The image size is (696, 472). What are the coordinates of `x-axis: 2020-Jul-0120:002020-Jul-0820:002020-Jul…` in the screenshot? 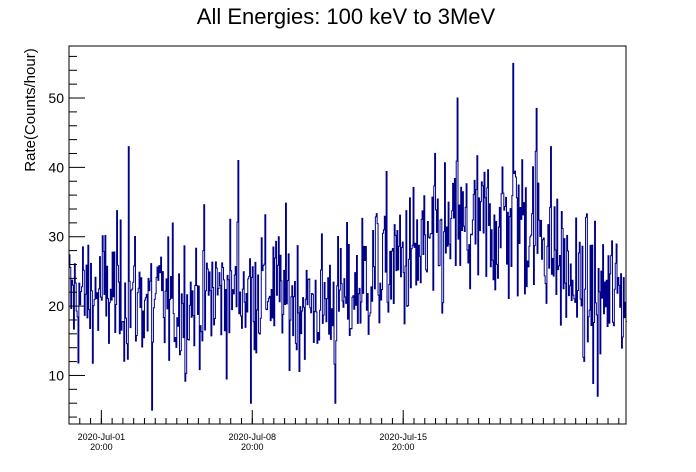 It's located at (349, 431).